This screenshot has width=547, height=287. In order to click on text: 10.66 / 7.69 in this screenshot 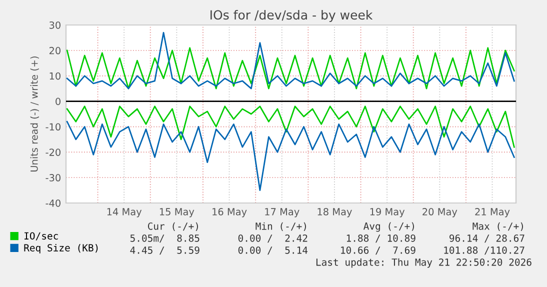, I will do `click(378, 250)`.